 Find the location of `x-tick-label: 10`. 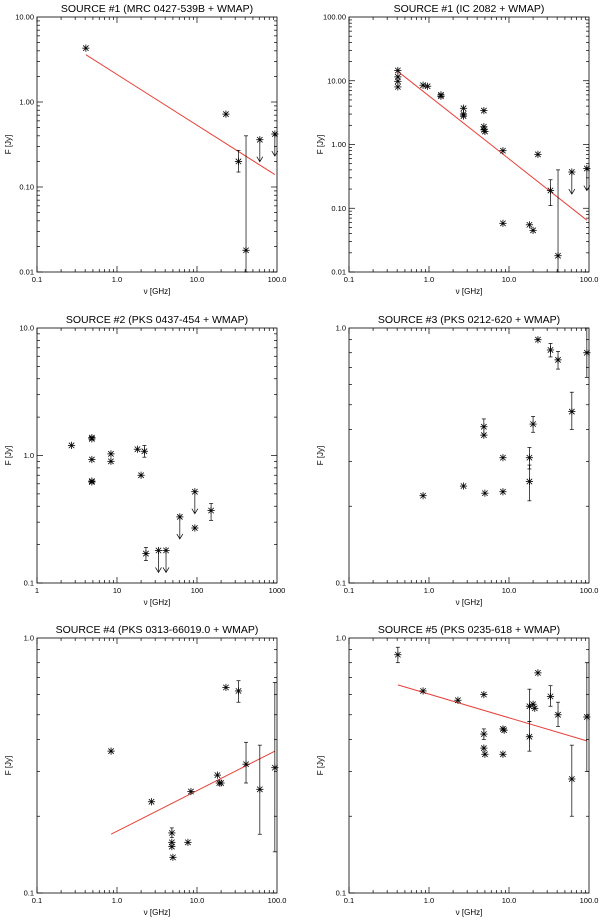

x-tick-label: 10 is located at coordinates (117, 590).